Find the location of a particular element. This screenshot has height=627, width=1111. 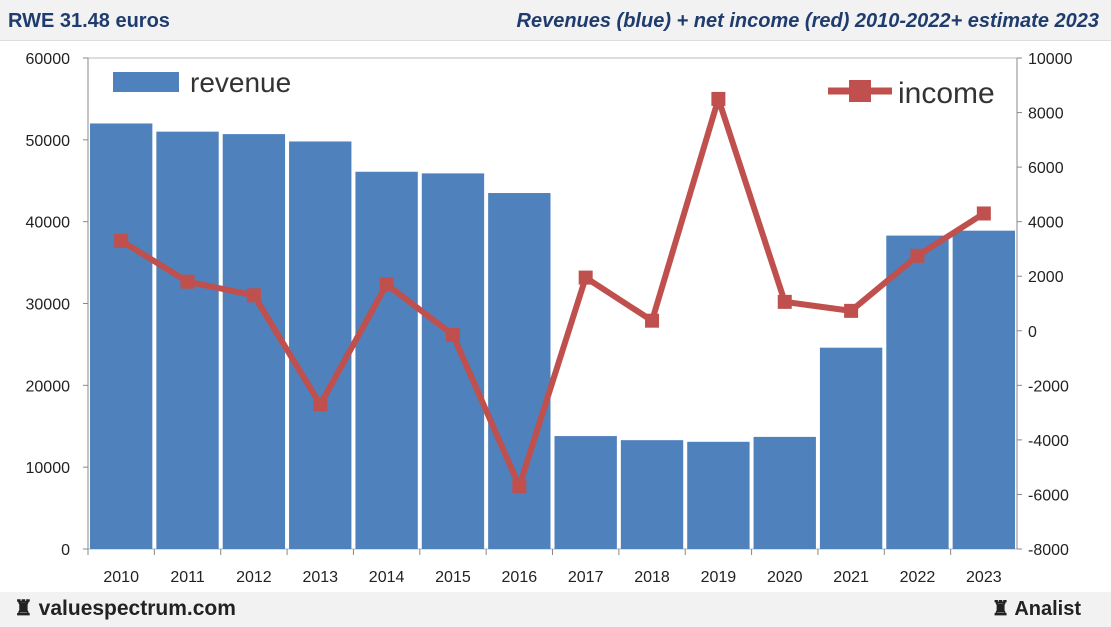

x-tick-label: 2020 is located at coordinates (785, 577).